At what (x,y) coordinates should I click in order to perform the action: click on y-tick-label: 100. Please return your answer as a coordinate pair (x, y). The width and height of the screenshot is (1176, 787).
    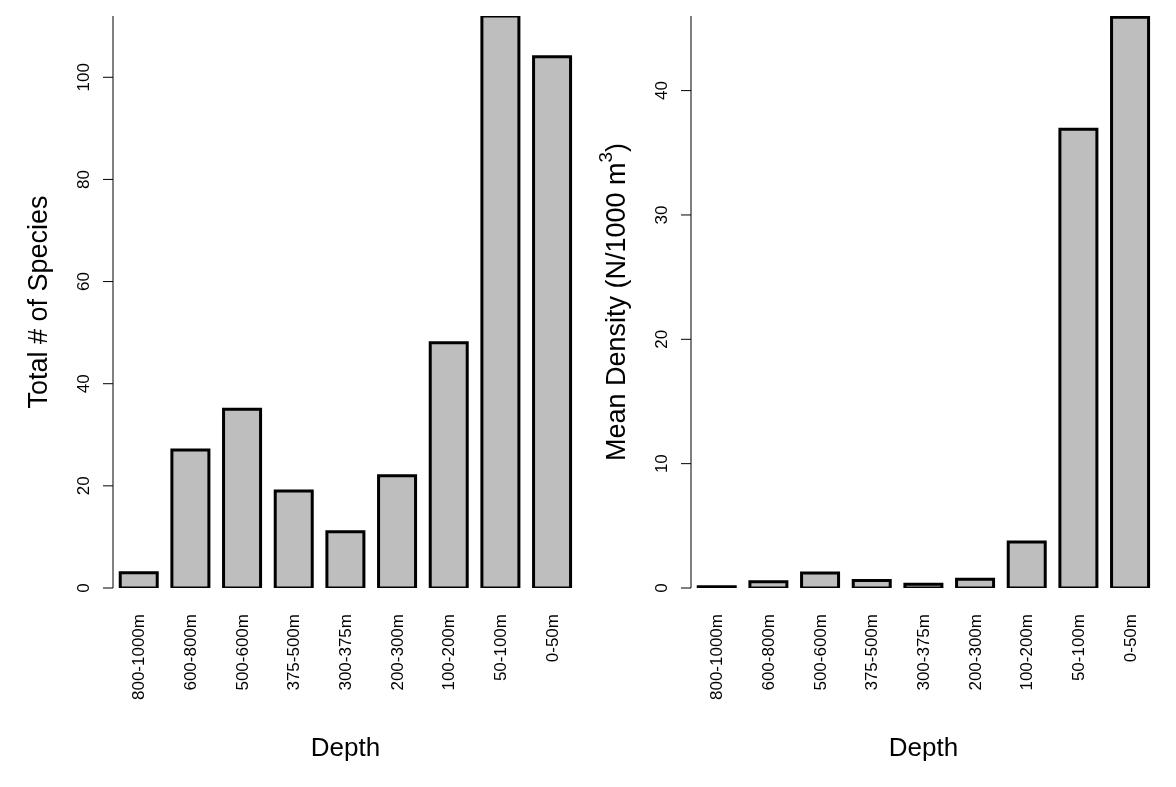
    Looking at the image, I should click on (83, 77).